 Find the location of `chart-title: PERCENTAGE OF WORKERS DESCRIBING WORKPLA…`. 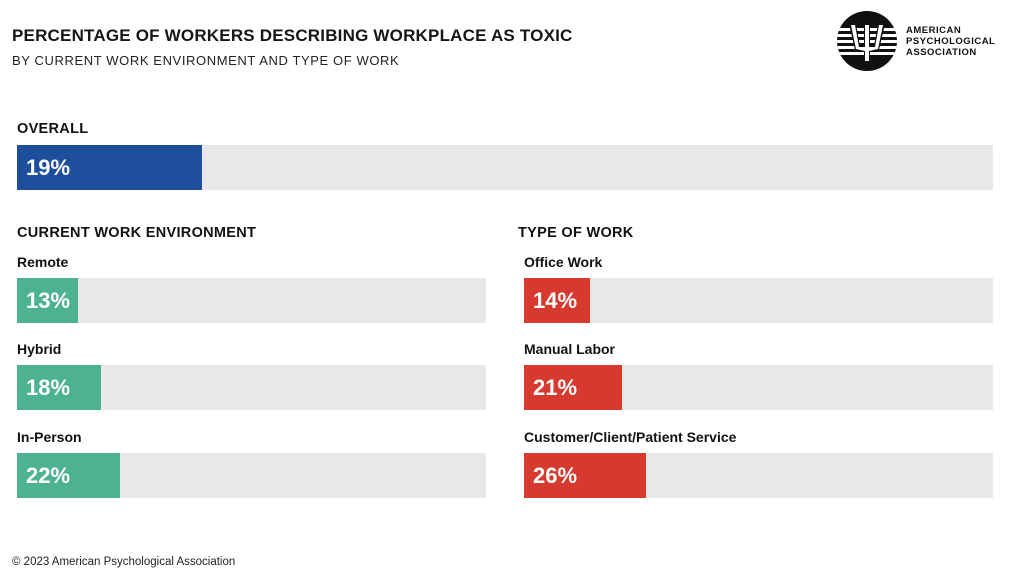

chart-title: PERCENTAGE OF WORKERS DESCRIBING WORKPLA… is located at coordinates (292, 35).